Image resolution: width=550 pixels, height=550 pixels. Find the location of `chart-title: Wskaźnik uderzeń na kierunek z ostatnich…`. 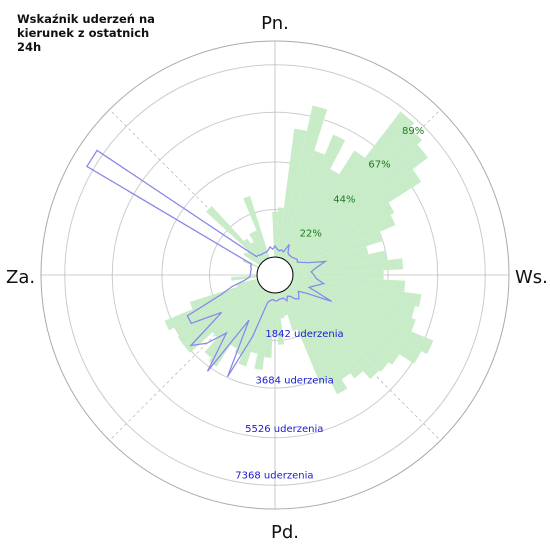

chart-title: Wskaźnik uderzeń na kierunek z ostatnich… is located at coordinates (86, 33).